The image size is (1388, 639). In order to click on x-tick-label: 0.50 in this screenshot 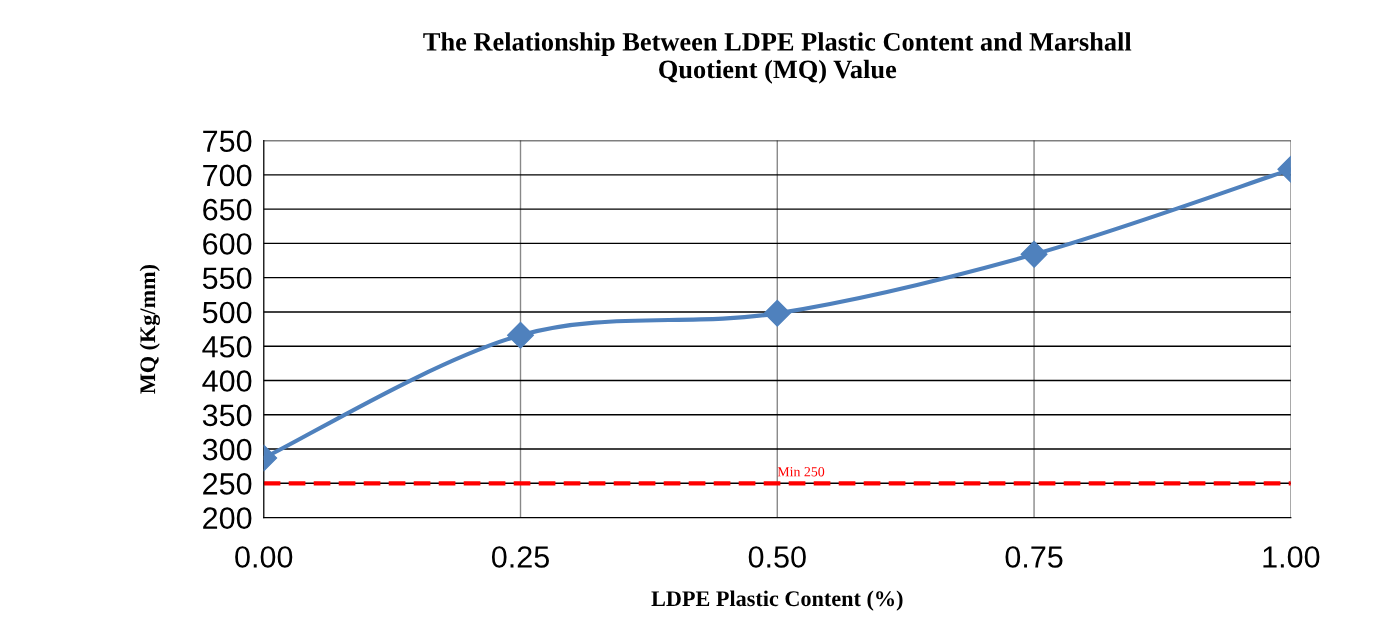, I will do `click(777, 557)`.